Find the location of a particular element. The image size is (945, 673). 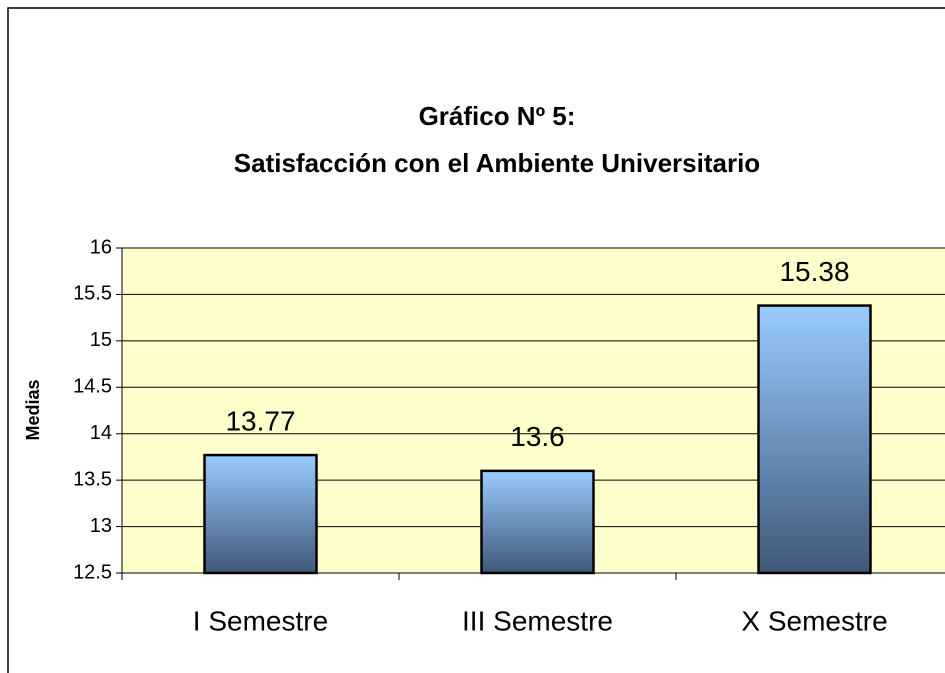

y-tick-label: 15 is located at coordinates (101, 340).